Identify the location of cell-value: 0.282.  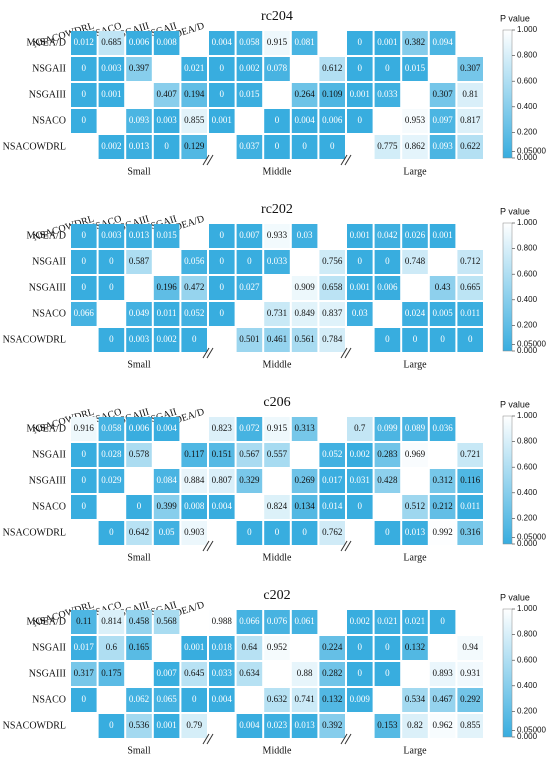
(332, 673).